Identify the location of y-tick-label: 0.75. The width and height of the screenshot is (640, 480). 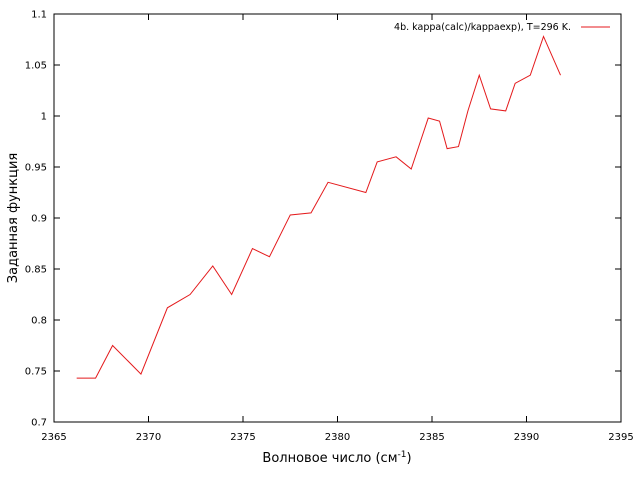
(36, 372).